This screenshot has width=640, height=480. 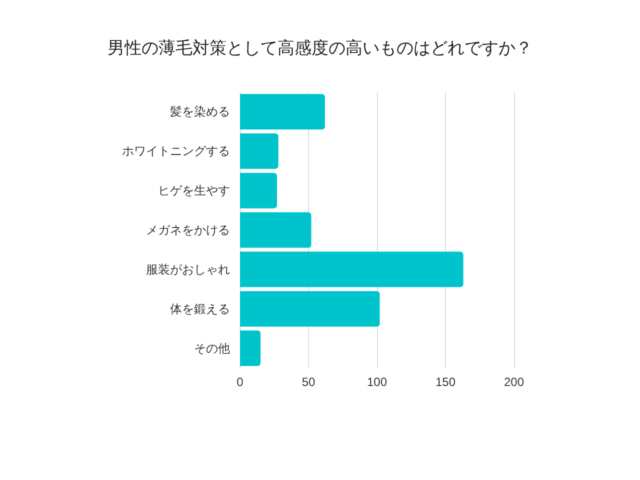 What do you see at coordinates (320, 48) in the screenshot?
I see `chart-title: 男性の薄毛対策として高感度の高いものはどれですか？` at bounding box center [320, 48].